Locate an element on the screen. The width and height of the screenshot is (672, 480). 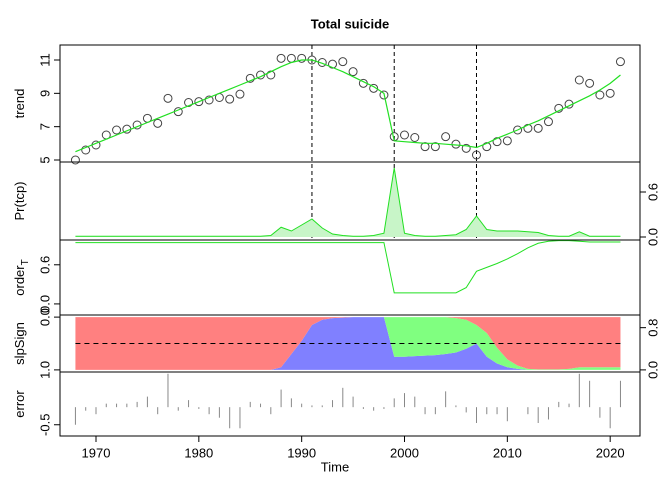
order-line is located at coordinates (348, 267).